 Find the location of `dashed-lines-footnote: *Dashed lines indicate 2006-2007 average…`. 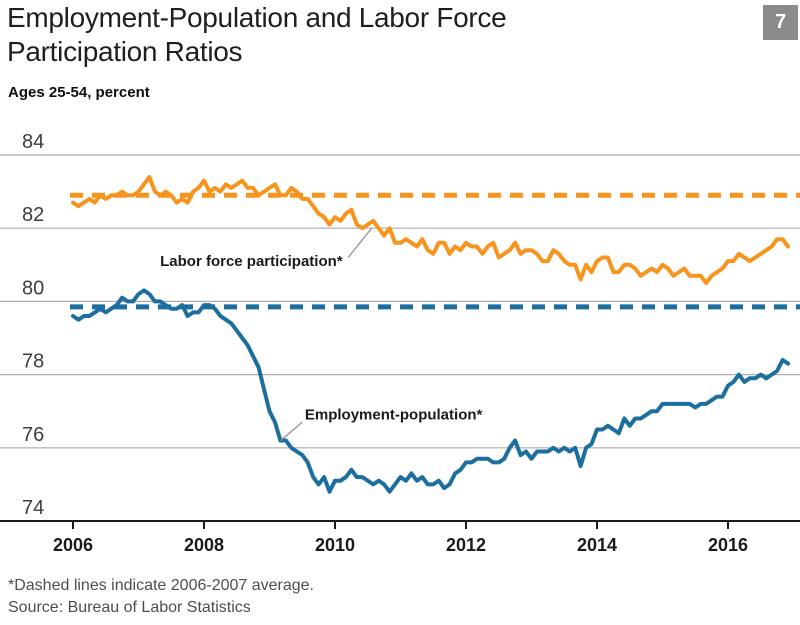

dashed-lines-footnote: *Dashed lines indicate 2006-2007 average… is located at coordinates (161, 585).